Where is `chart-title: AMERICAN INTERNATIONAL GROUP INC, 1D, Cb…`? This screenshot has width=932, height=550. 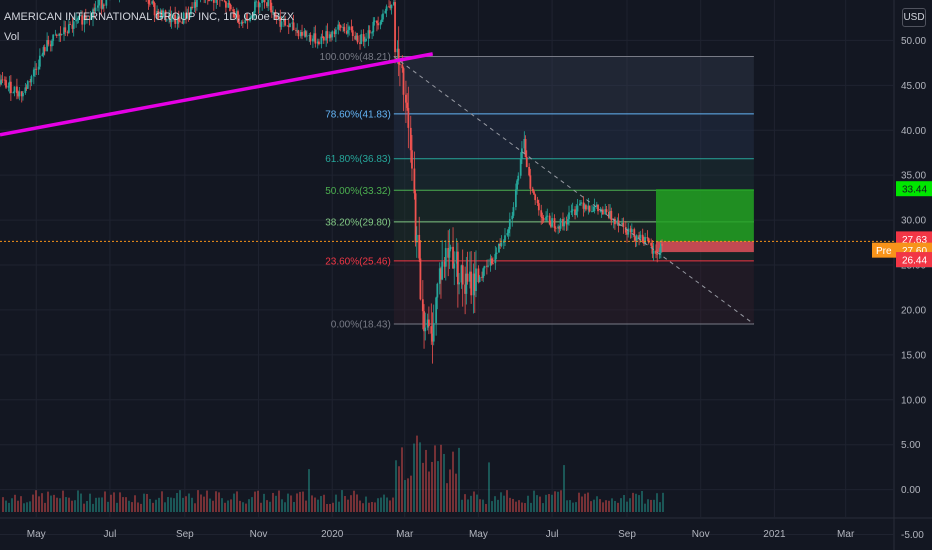 chart-title: AMERICAN INTERNATIONAL GROUP INC, 1D, Cb… is located at coordinates (149, 17).